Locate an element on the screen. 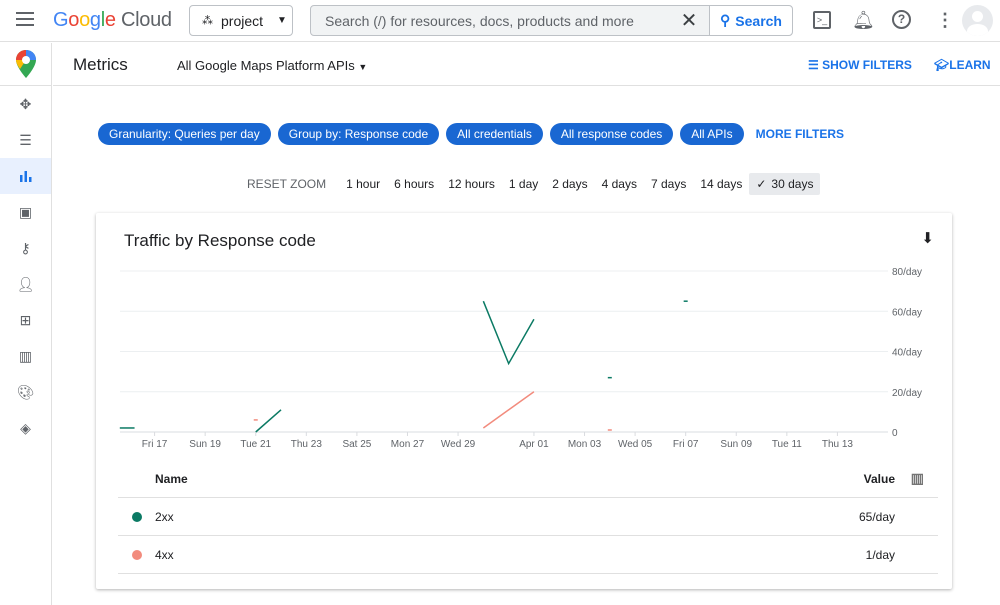 The width and height of the screenshot is (1000, 605). more-filters-button: MORE FILTERS is located at coordinates (800, 134).